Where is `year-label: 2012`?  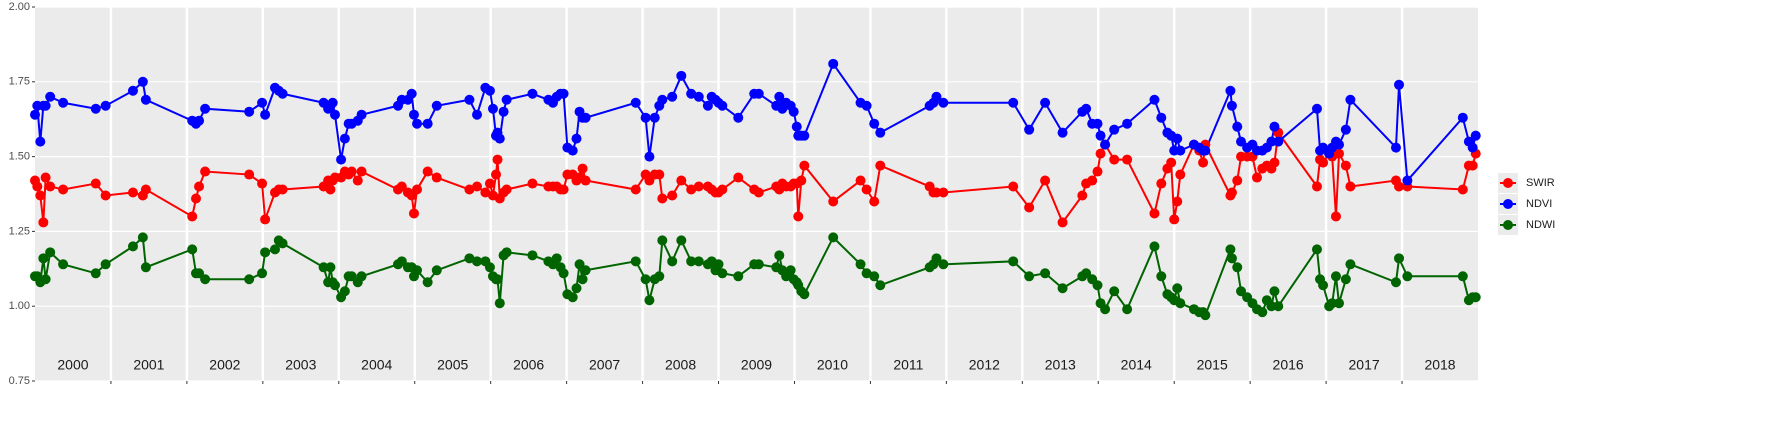
year-label: 2012 is located at coordinates (984, 365).